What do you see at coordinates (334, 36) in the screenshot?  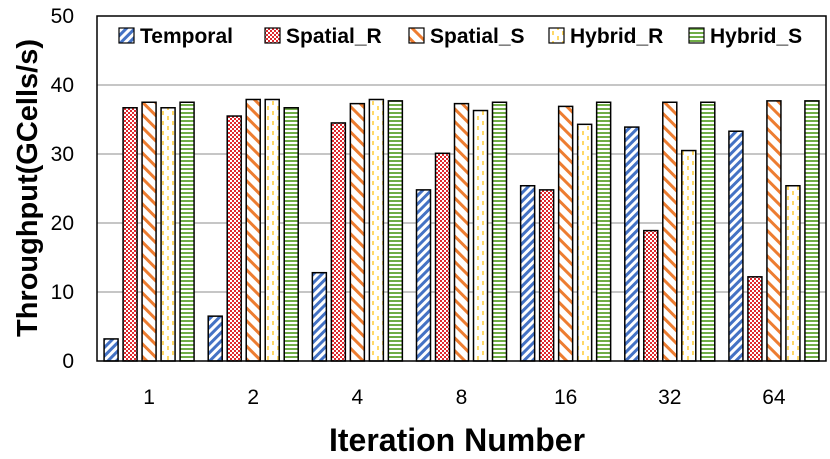 I see `legend-label: Spatial_R` at bounding box center [334, 36].